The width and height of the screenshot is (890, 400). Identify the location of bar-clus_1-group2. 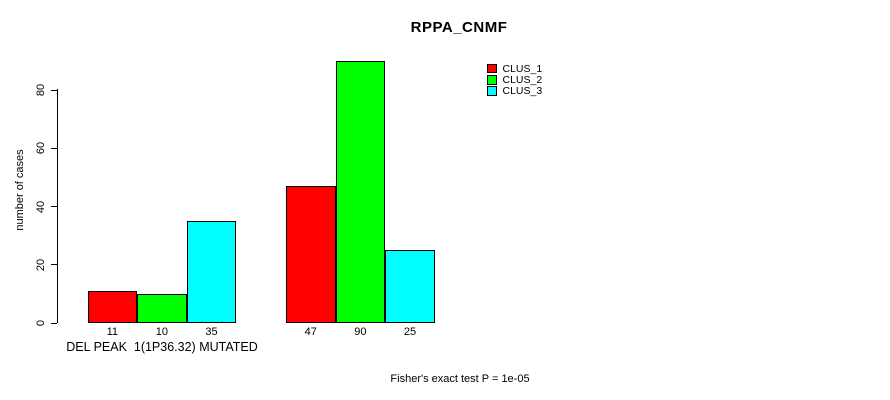
(311, 254).